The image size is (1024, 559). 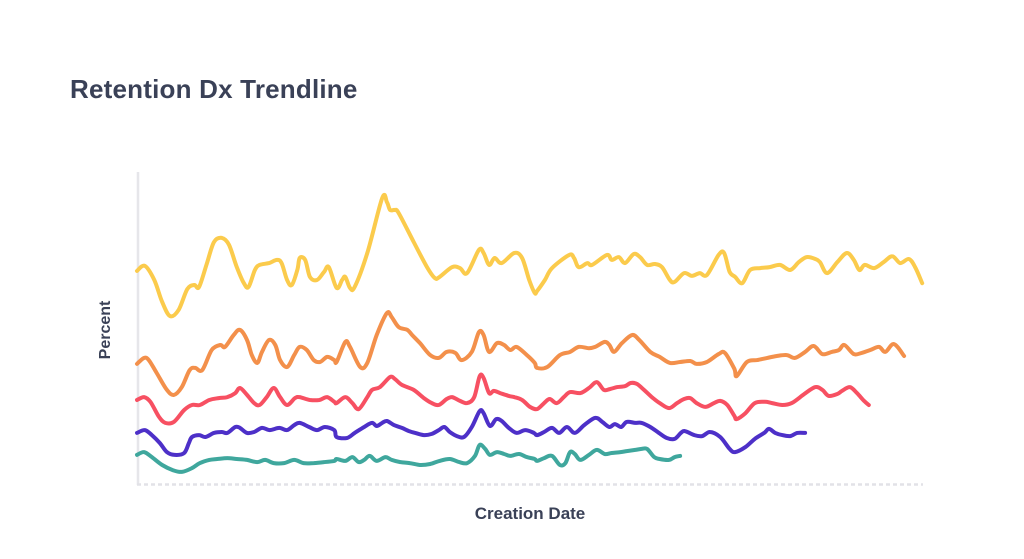 I want to click on y-axis-label: Percent, so click(x=105, y=330).